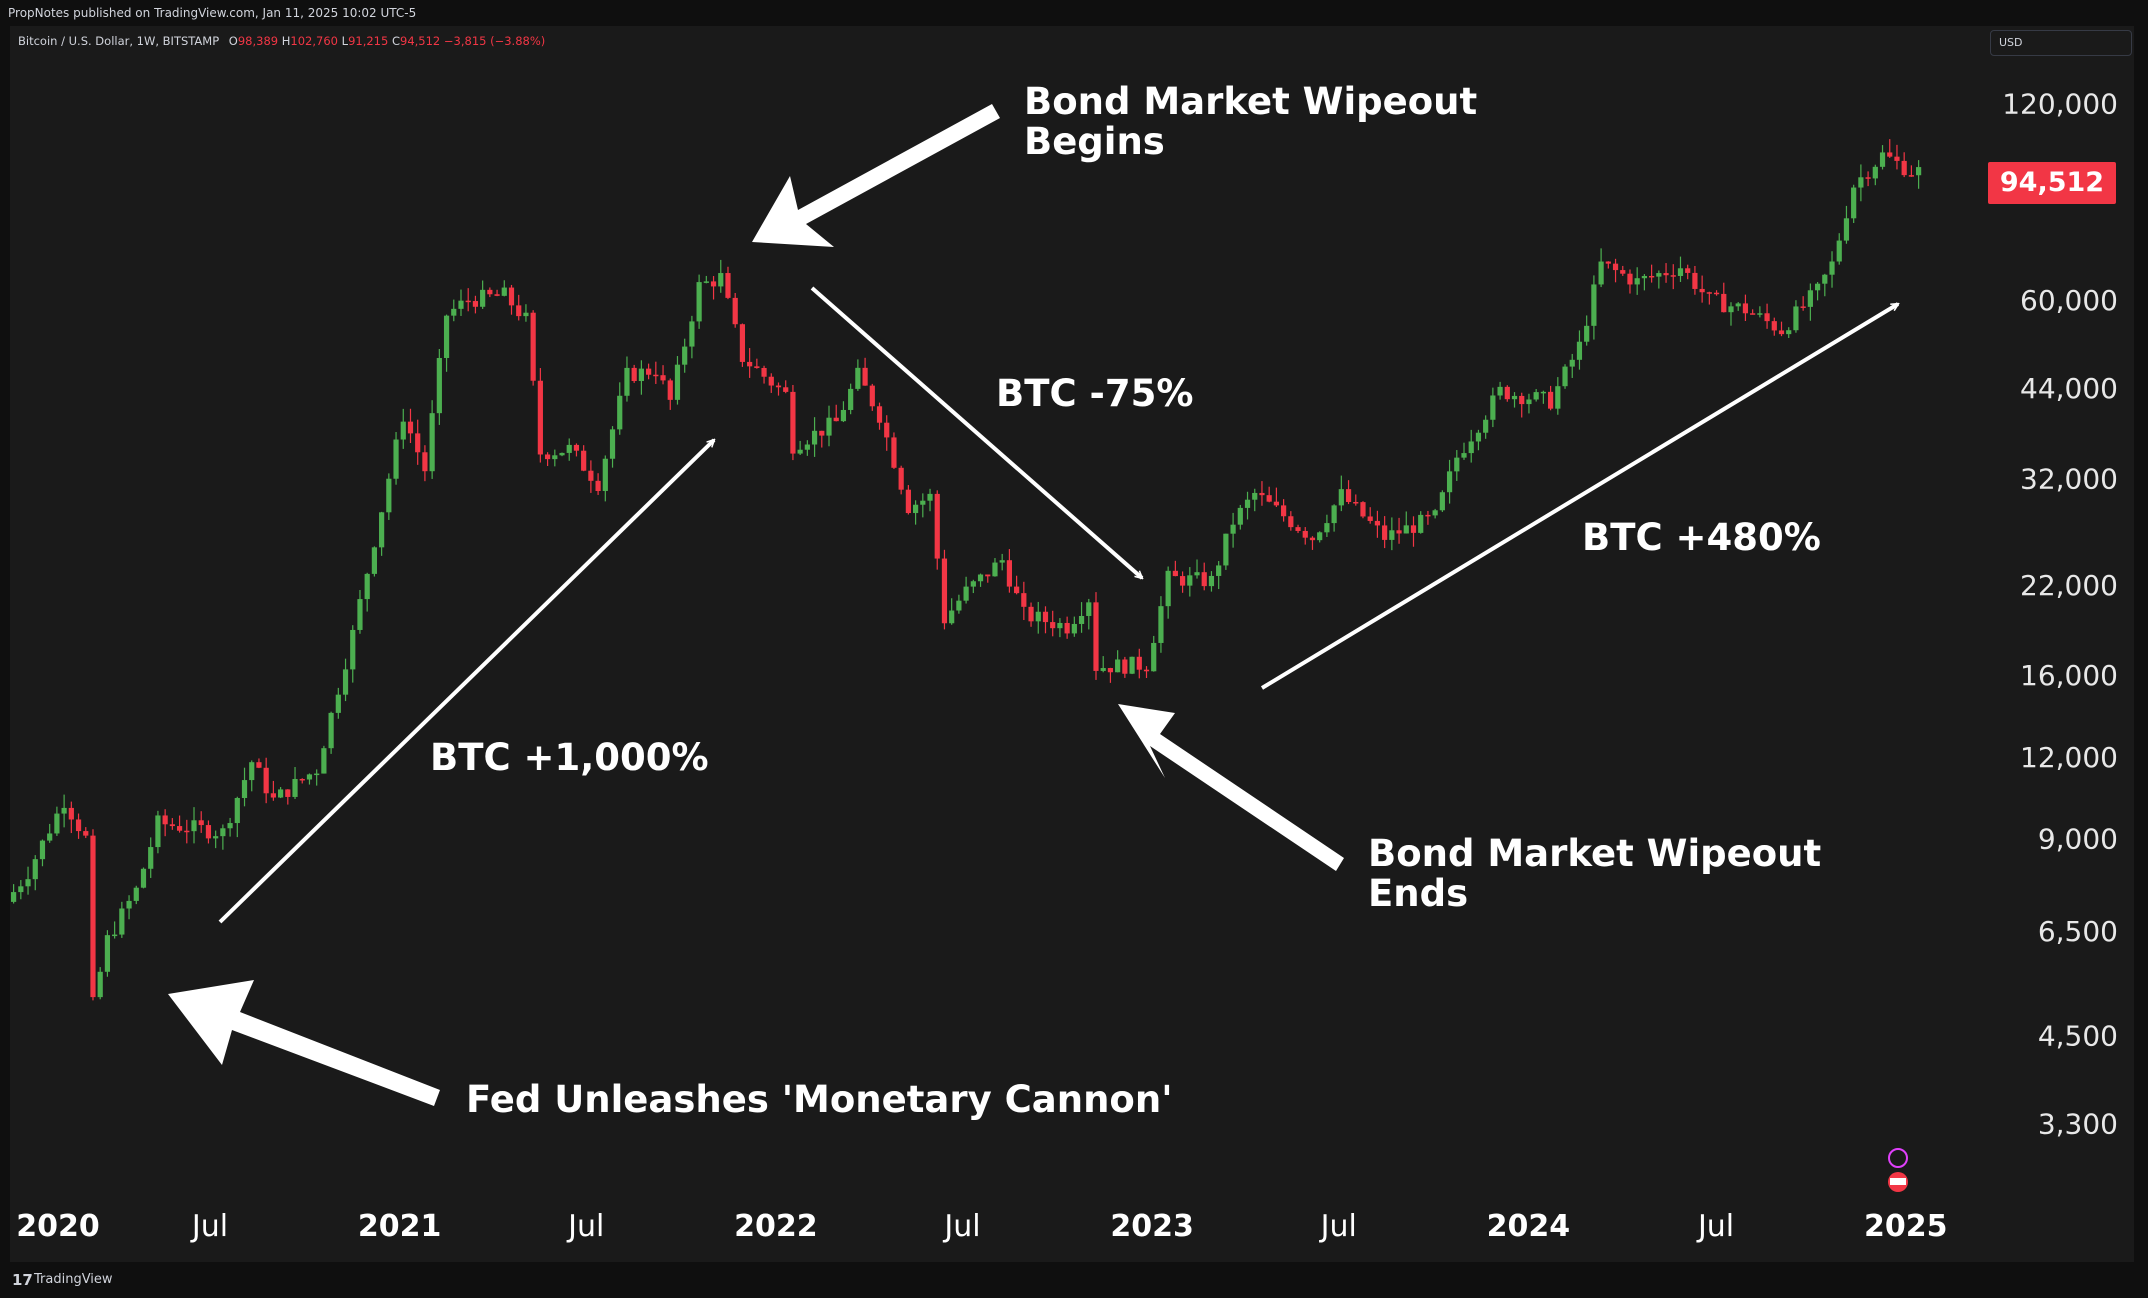 The height and width of the screenshot is (1298, 2148). Describe the element at coordinates (2078, 839) in the screenshot. I see `y-tick-label: 9,000` at that location.